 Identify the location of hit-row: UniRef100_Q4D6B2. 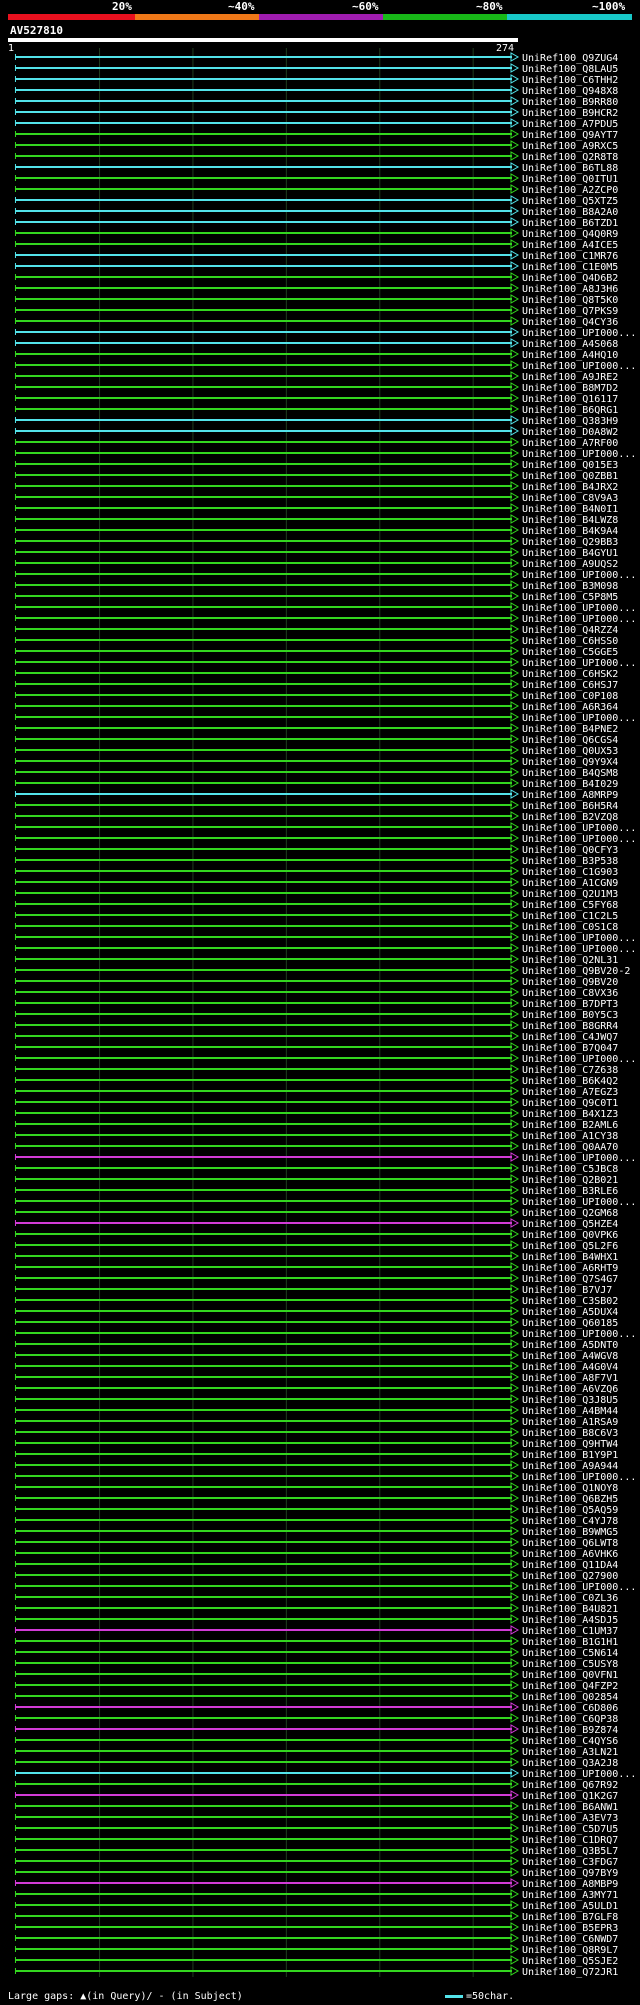
(316, 278).